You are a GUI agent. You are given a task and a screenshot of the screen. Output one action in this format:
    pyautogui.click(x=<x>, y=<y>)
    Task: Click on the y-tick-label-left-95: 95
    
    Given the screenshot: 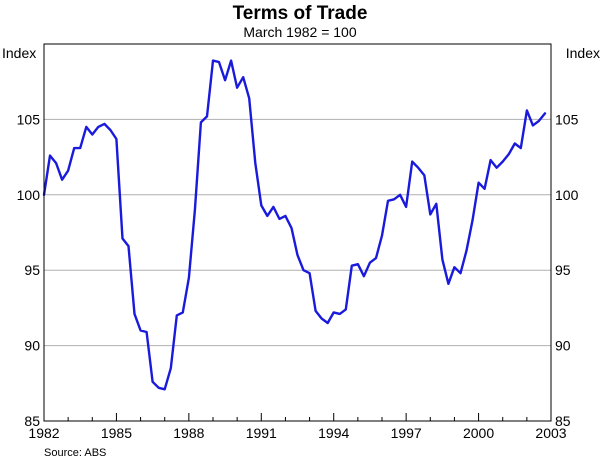 What is the action you would take?
    pyautogui.click(x=32, y=270)
    